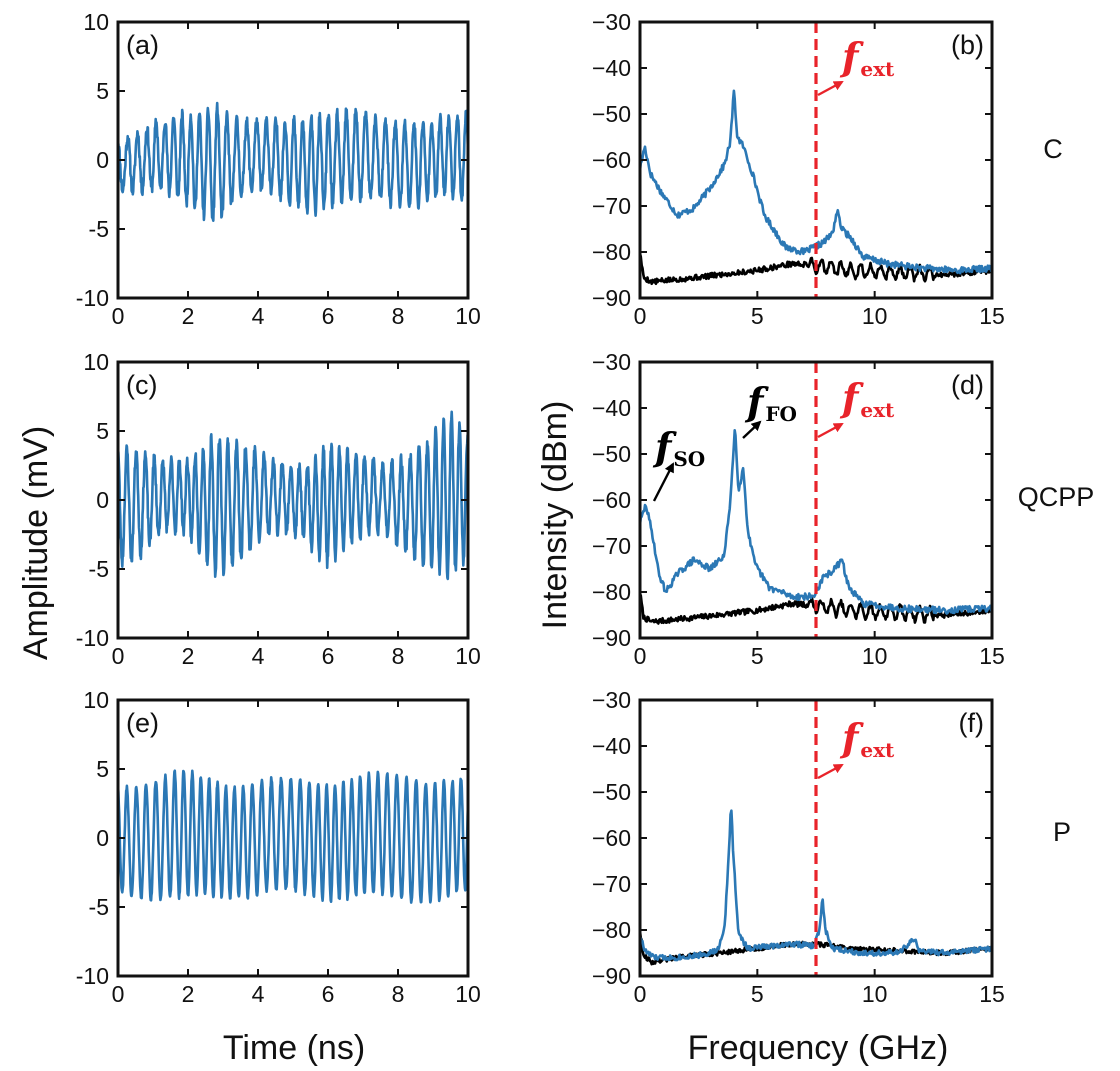 This screenshot has height=1071, width=1120. Describe the element at coordinates (188, 316) in the screenshot. I see `x-tick-label-a-1: 2` at that location.